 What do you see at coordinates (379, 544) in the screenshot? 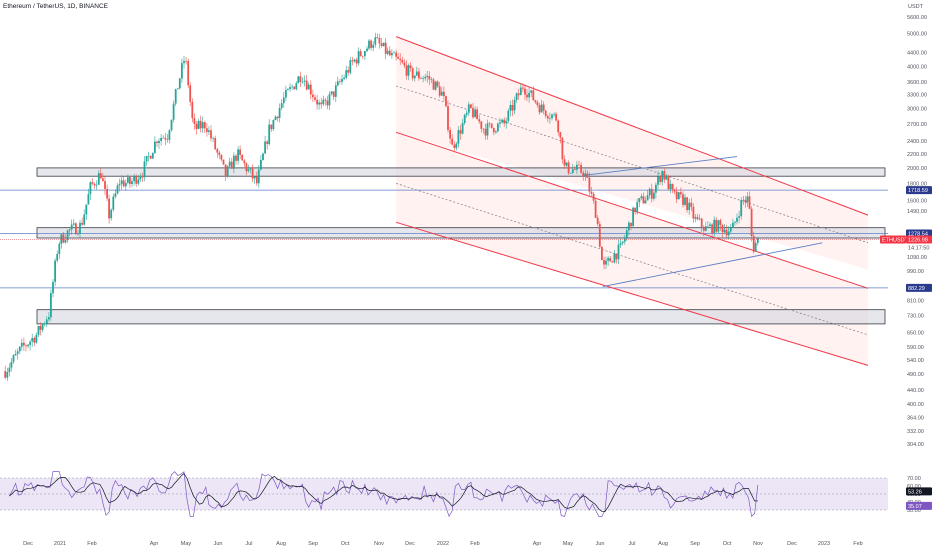
I see `x-tick-label-10: Nov` at bounding box center [379, 544].